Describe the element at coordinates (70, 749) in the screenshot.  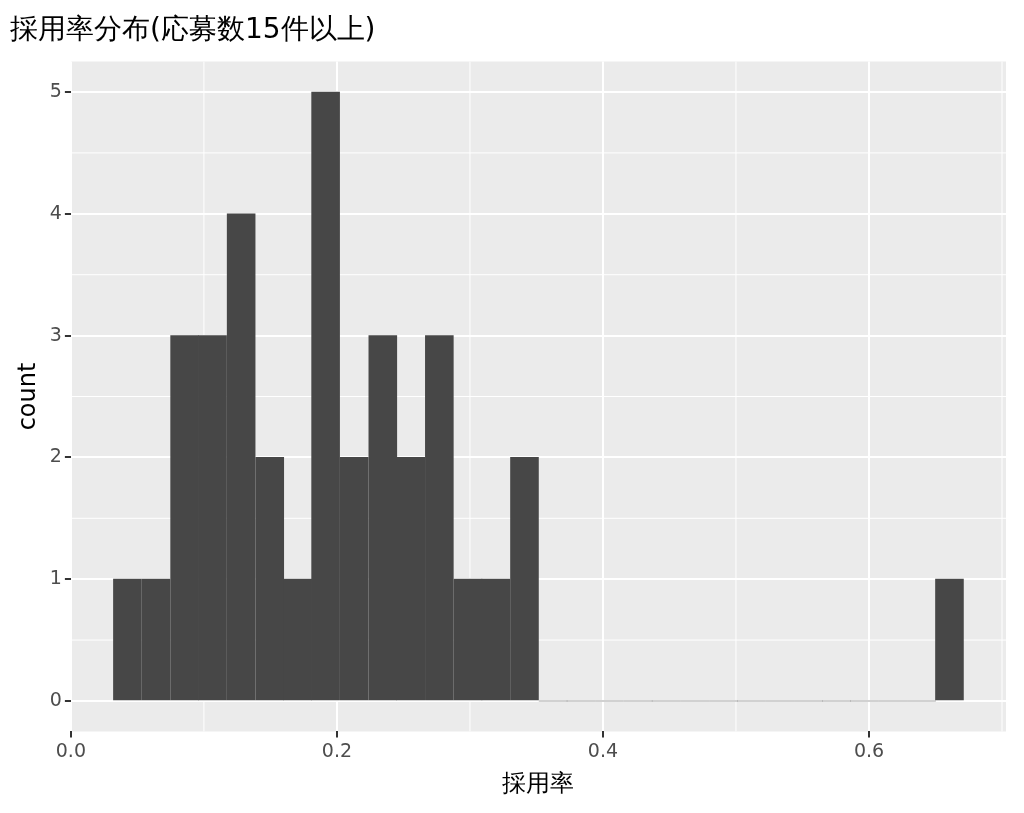
I see `x-tick-label: 0.0` at that location.